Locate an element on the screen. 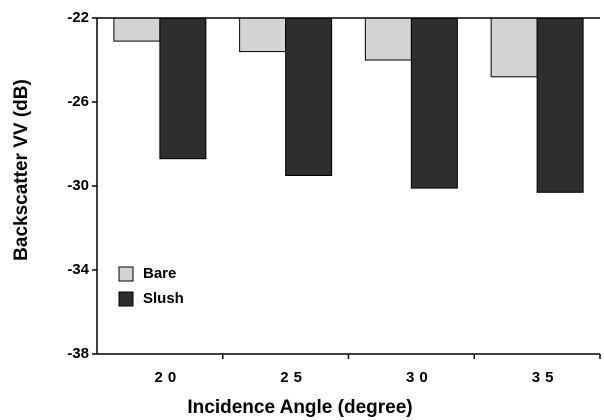  x-tick-label: 30 is located at coordinates (419, 377).